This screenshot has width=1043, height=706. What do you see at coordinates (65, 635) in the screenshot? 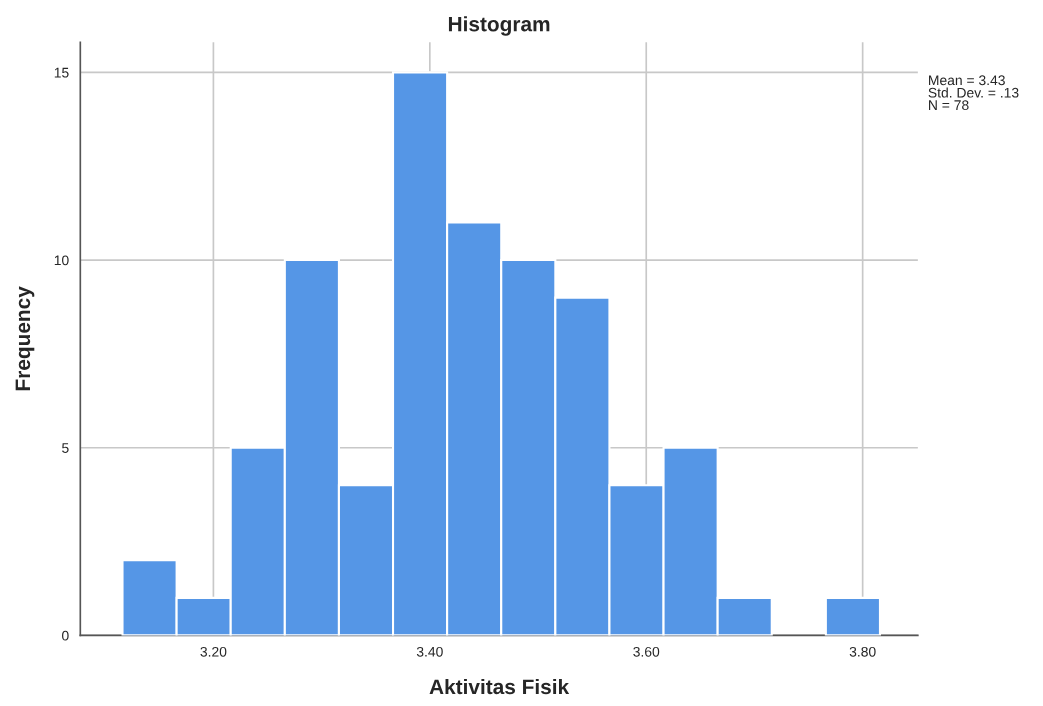
I see `y-tick-label: 0` at bounding box center [65, 635].